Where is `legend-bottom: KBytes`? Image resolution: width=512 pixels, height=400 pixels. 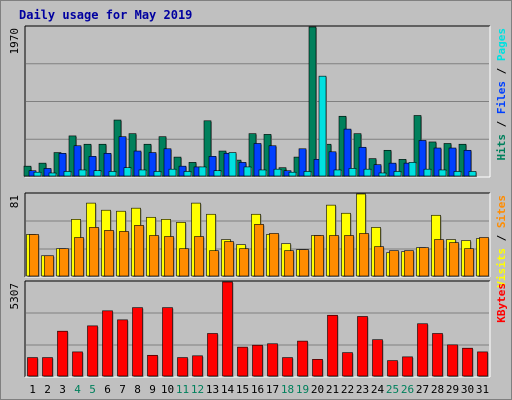 legend-bottom: KBytes is located at coordinates (501, 303).